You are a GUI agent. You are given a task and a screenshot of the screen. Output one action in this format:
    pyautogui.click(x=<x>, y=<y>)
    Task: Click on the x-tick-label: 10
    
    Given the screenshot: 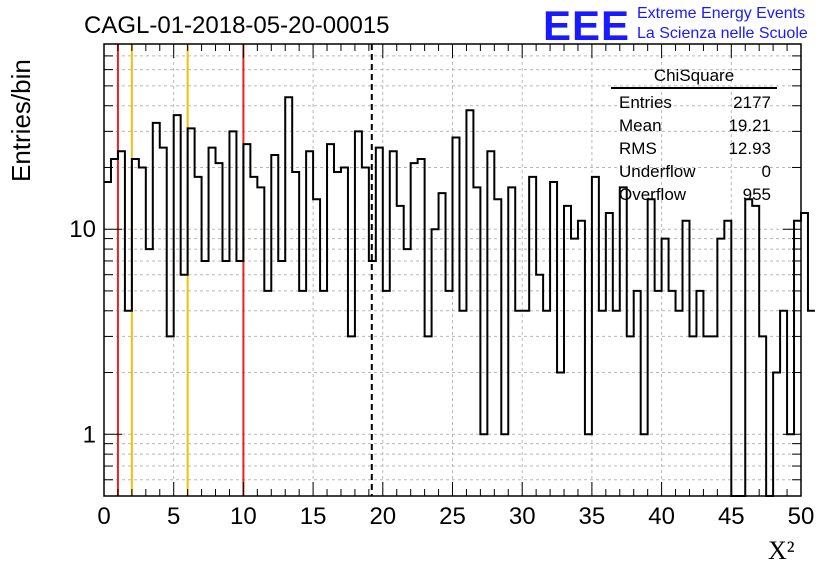 What is the action you would take?
    pyautogui.click(x=243, y=516)
    